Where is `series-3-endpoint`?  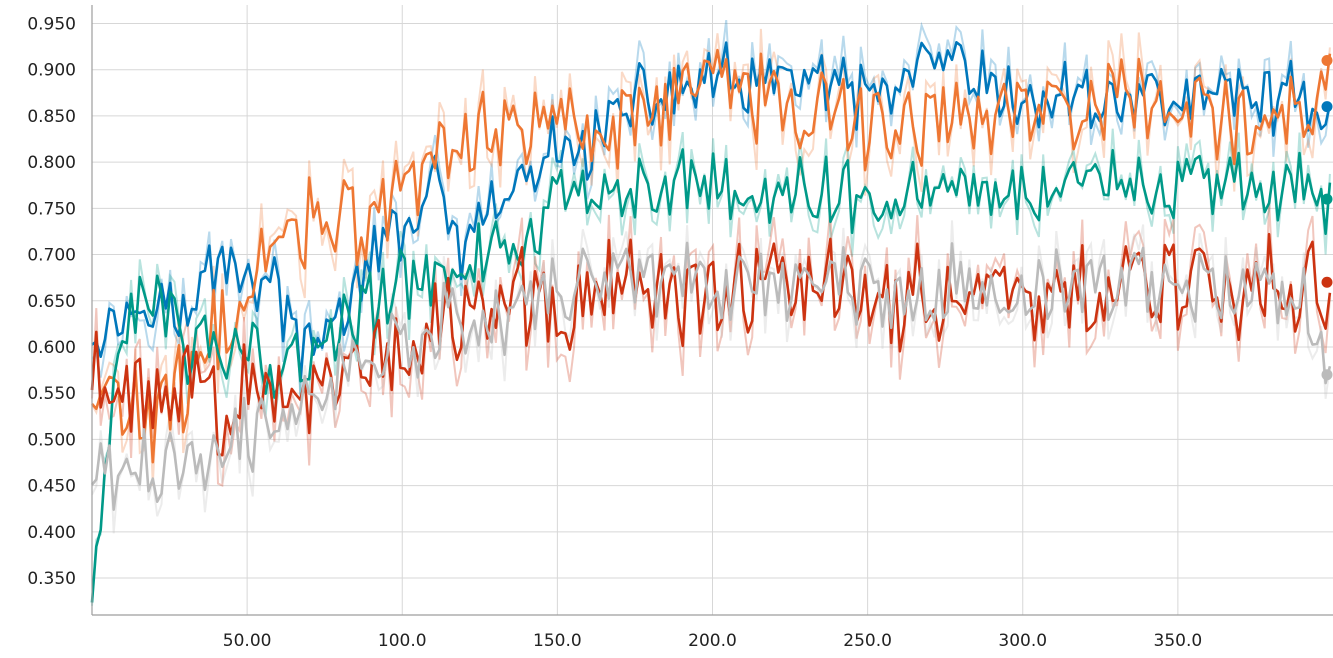
series-3-endpoint is located at coordinates (1327, 199).